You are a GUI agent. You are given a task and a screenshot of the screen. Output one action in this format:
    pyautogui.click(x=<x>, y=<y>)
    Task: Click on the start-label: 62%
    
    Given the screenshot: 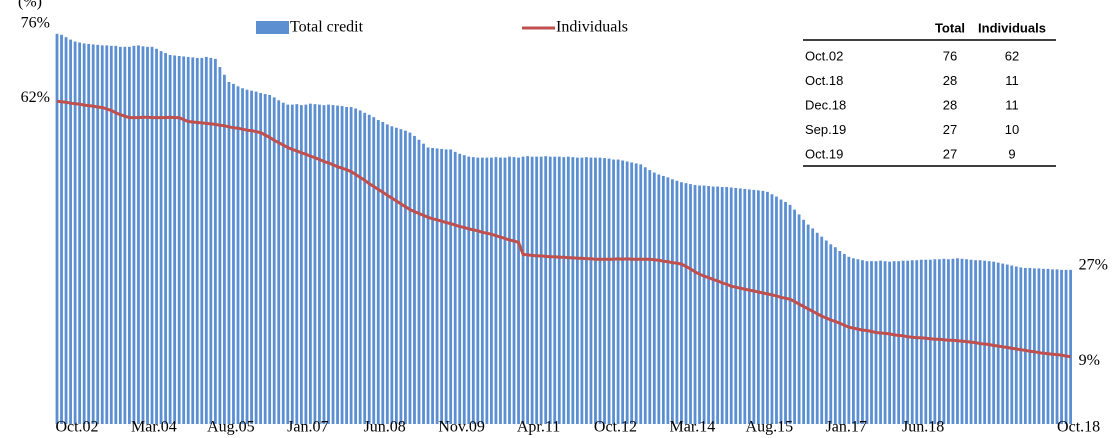 What is the action you would take?
    pyautogui.click(x=35, y=97)
    